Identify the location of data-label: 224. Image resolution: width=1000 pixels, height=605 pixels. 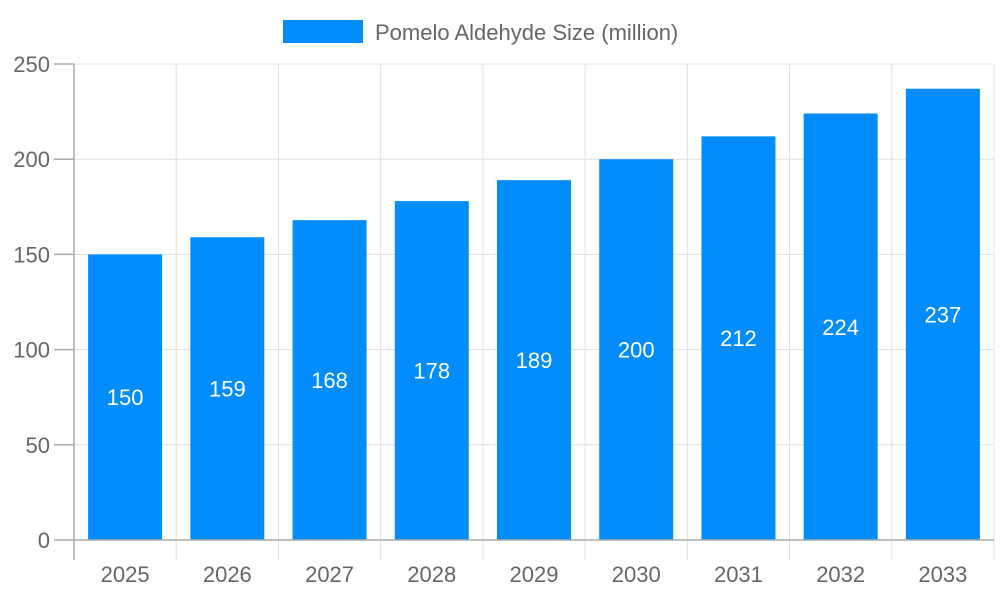
(840, 327).